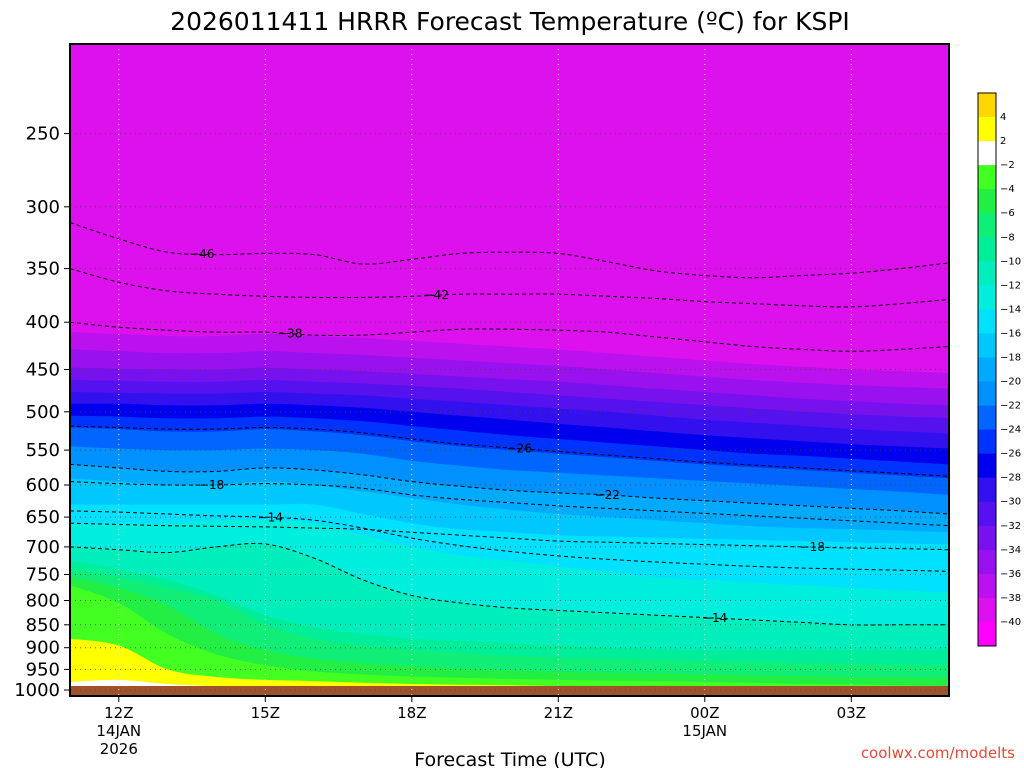 This screenshot has width=1024, height=768. Describe the element at coordinates (37, 690) in the screenshot. I see `y-tick-label-15: 1000` at that location.